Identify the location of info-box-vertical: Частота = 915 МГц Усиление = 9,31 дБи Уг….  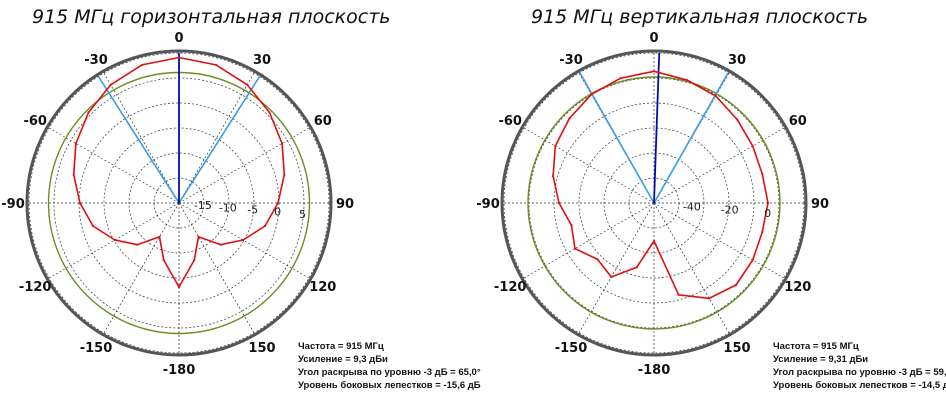
(859, 366).